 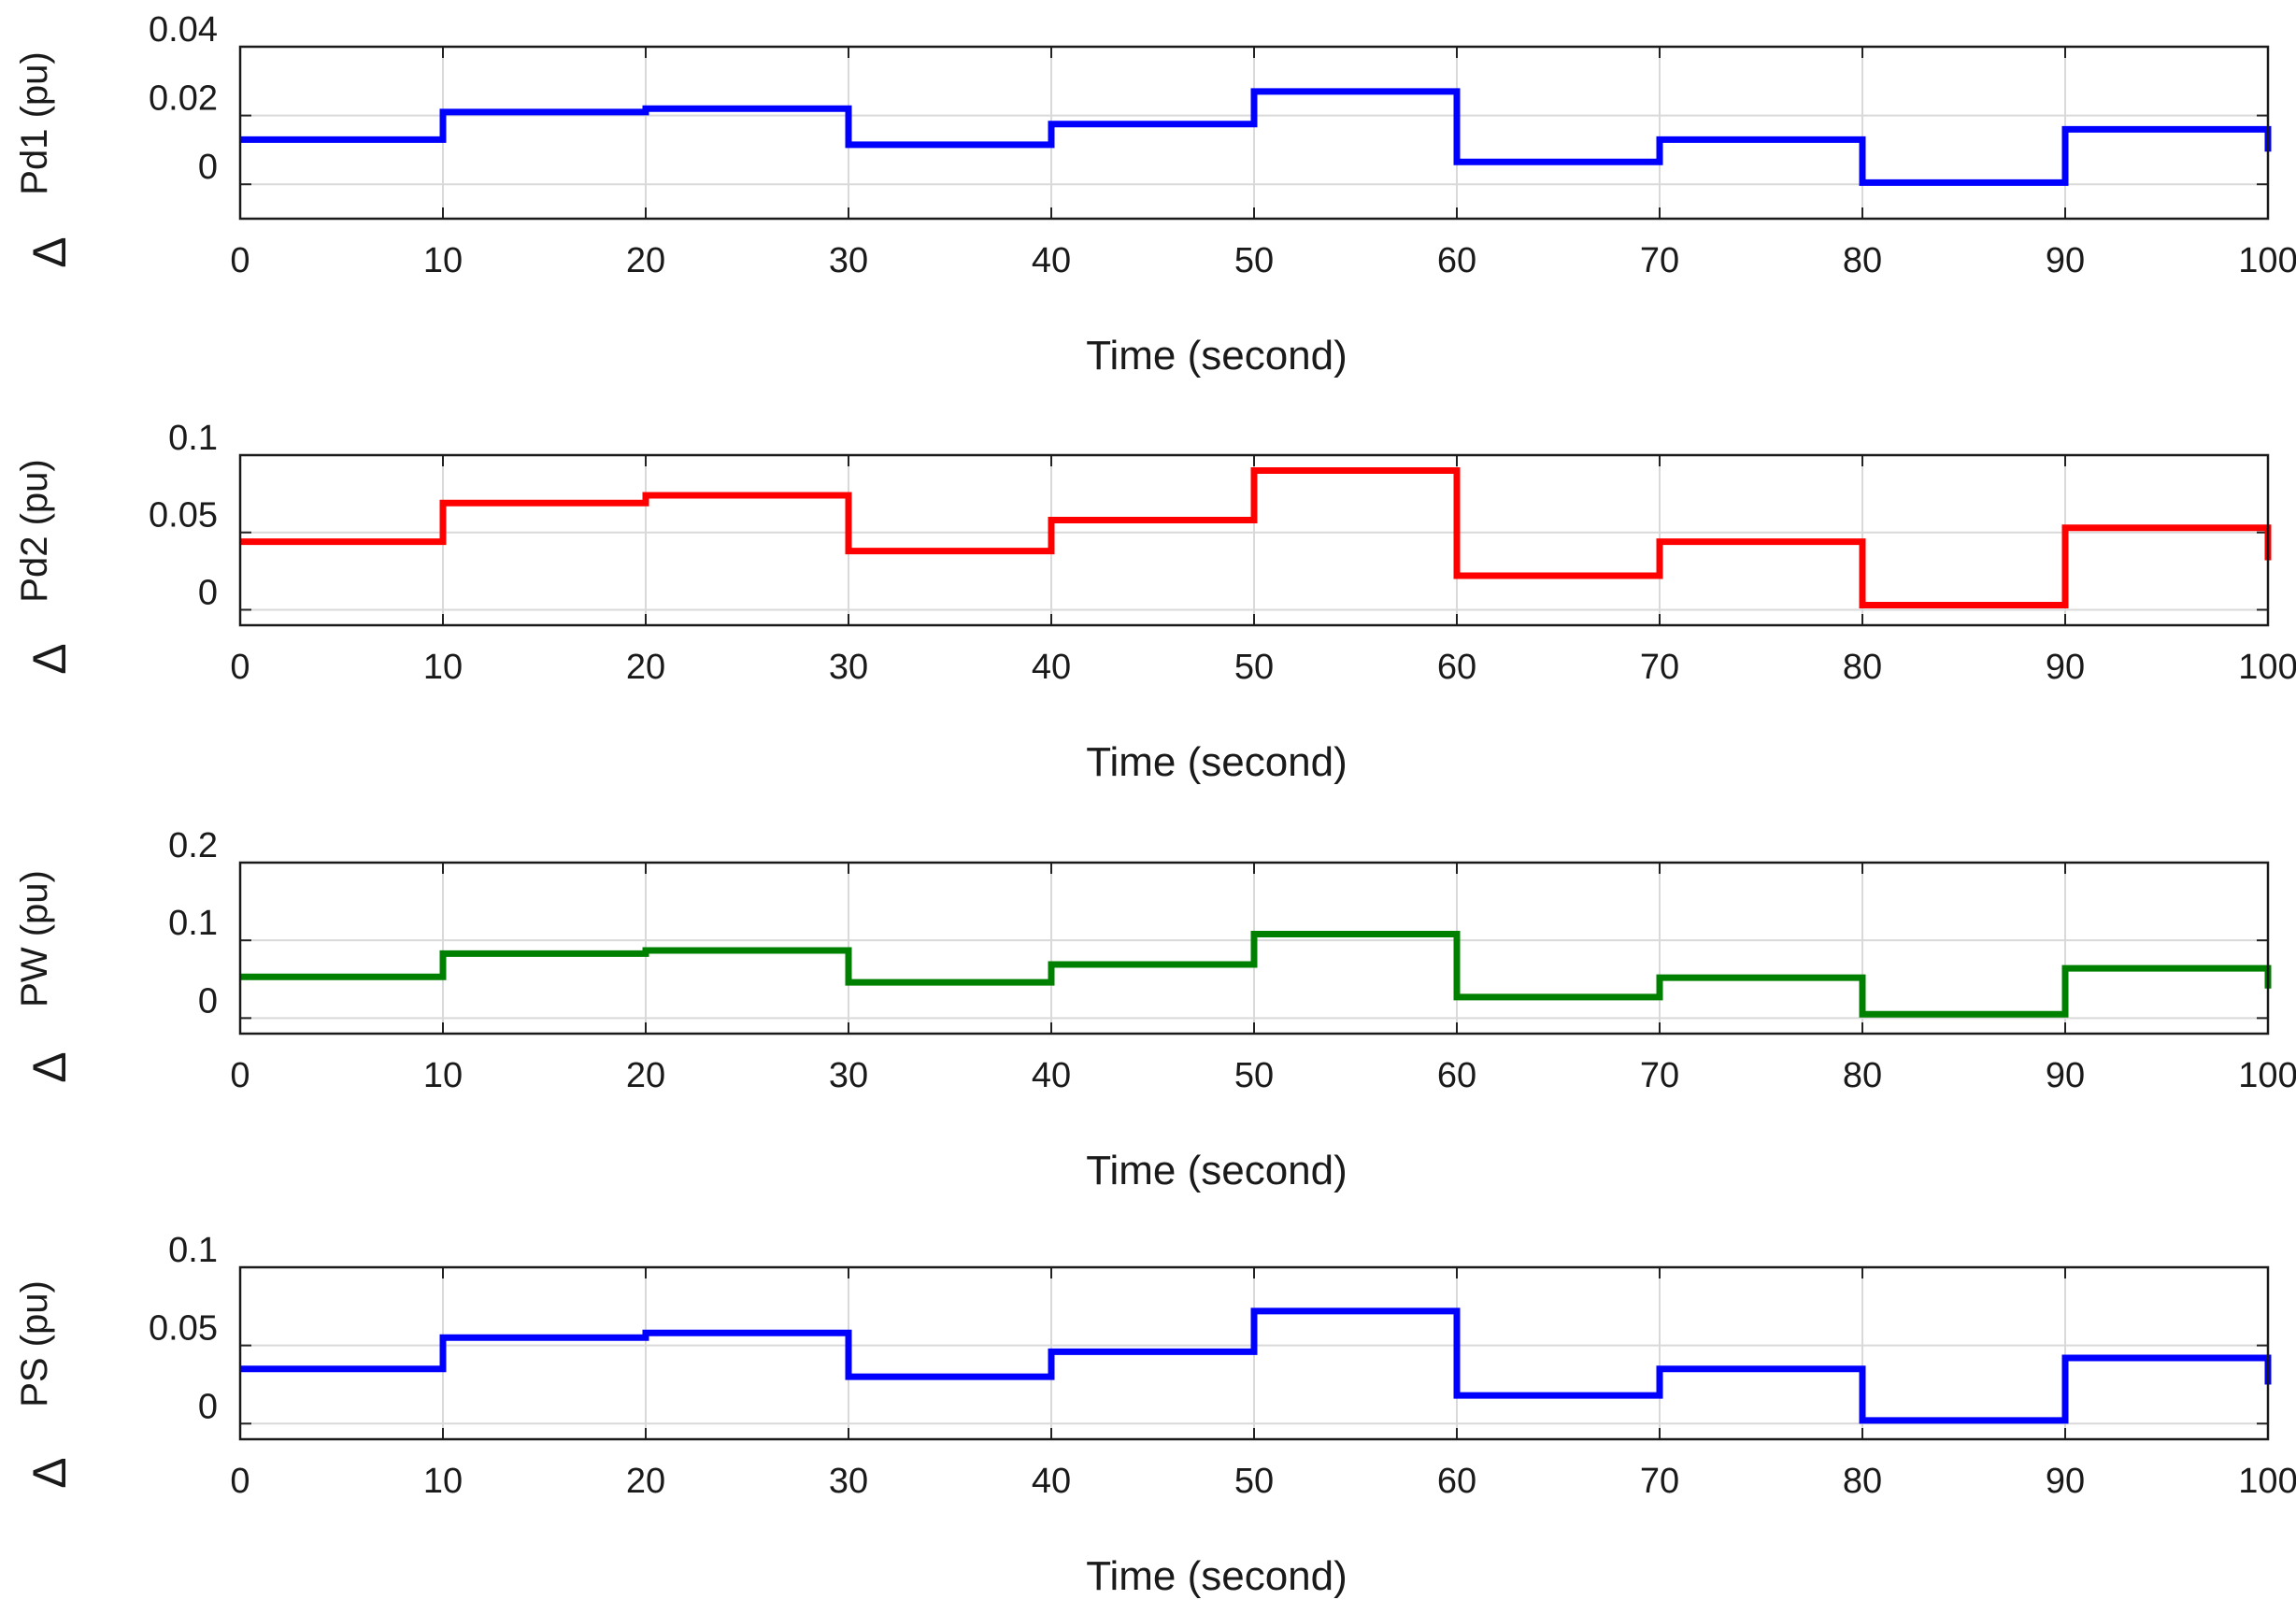 What do you see at coordinates (193, 845) in the screenshot?
I see `y-tick-label: 0.2` at bounding box center [193, 845].